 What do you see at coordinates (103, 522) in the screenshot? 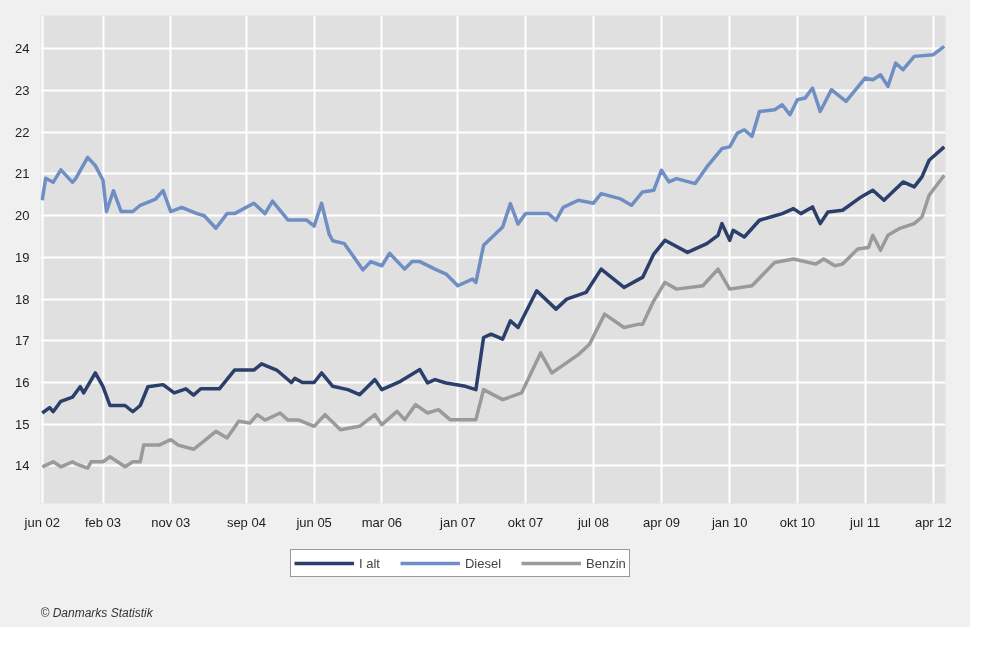
I see `x-tick-label: feb 03` at bounding box center [103, 522].